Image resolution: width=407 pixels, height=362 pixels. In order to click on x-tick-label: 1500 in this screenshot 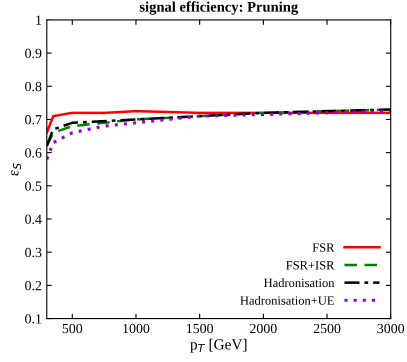, I will do `click(200, 329)`.